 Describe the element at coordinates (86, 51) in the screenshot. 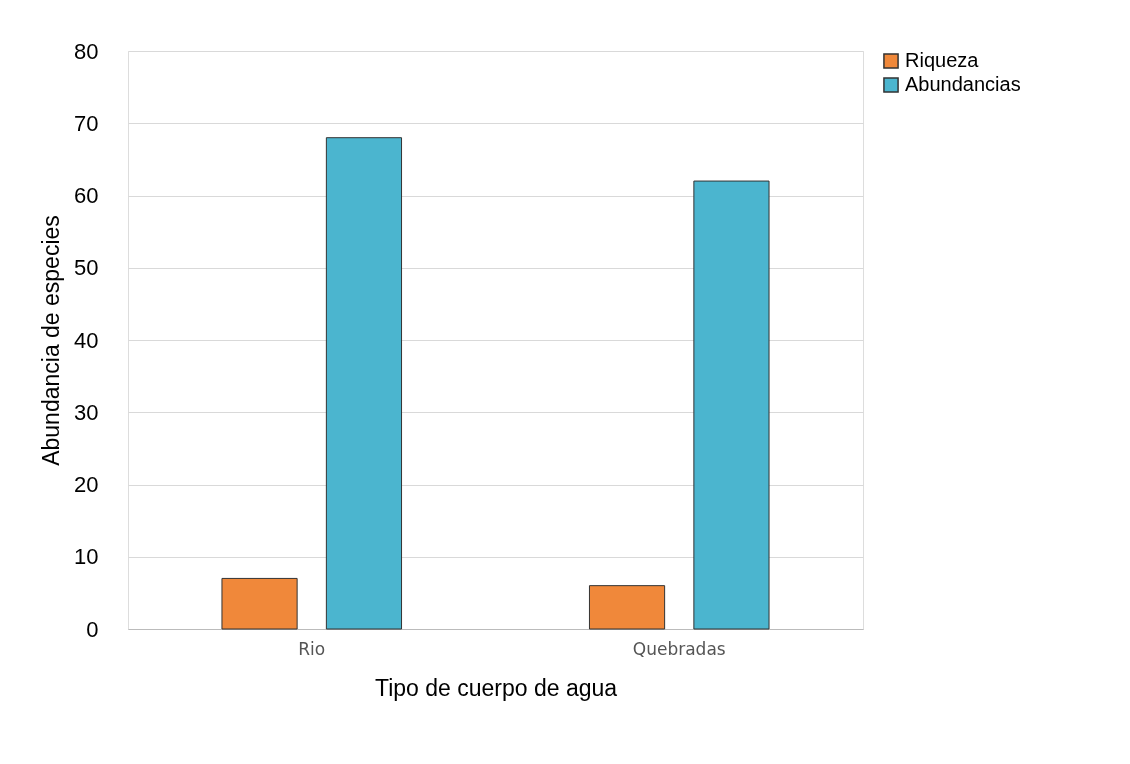

I see `y-tick-label: 80` at that location.